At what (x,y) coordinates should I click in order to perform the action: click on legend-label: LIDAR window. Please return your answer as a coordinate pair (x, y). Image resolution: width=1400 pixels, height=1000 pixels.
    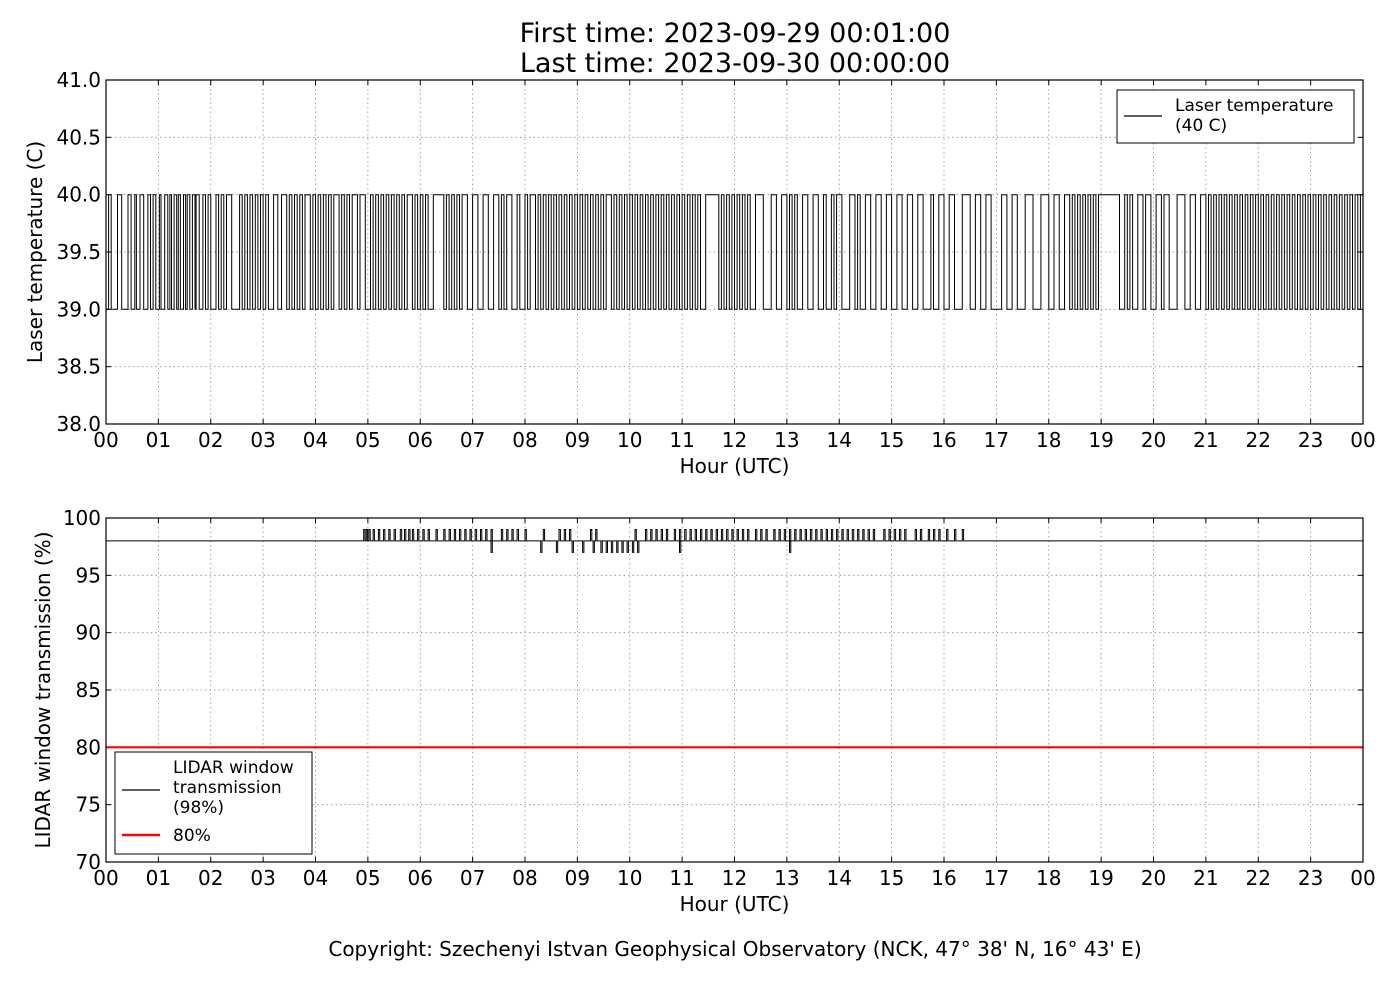
    Looking at the image, I should click on (233, 768).